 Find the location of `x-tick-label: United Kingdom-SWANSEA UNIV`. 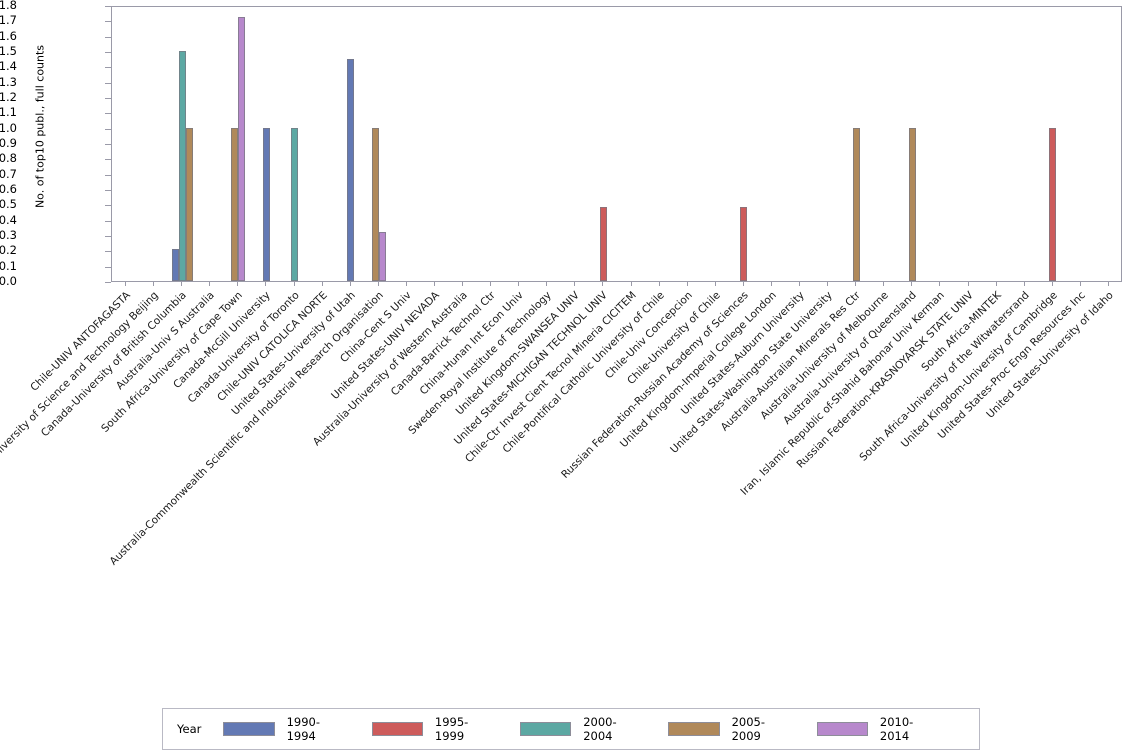

x-tick-label: United Kingdom-SWANSEA UNIV is located at coordinates (518, 353).